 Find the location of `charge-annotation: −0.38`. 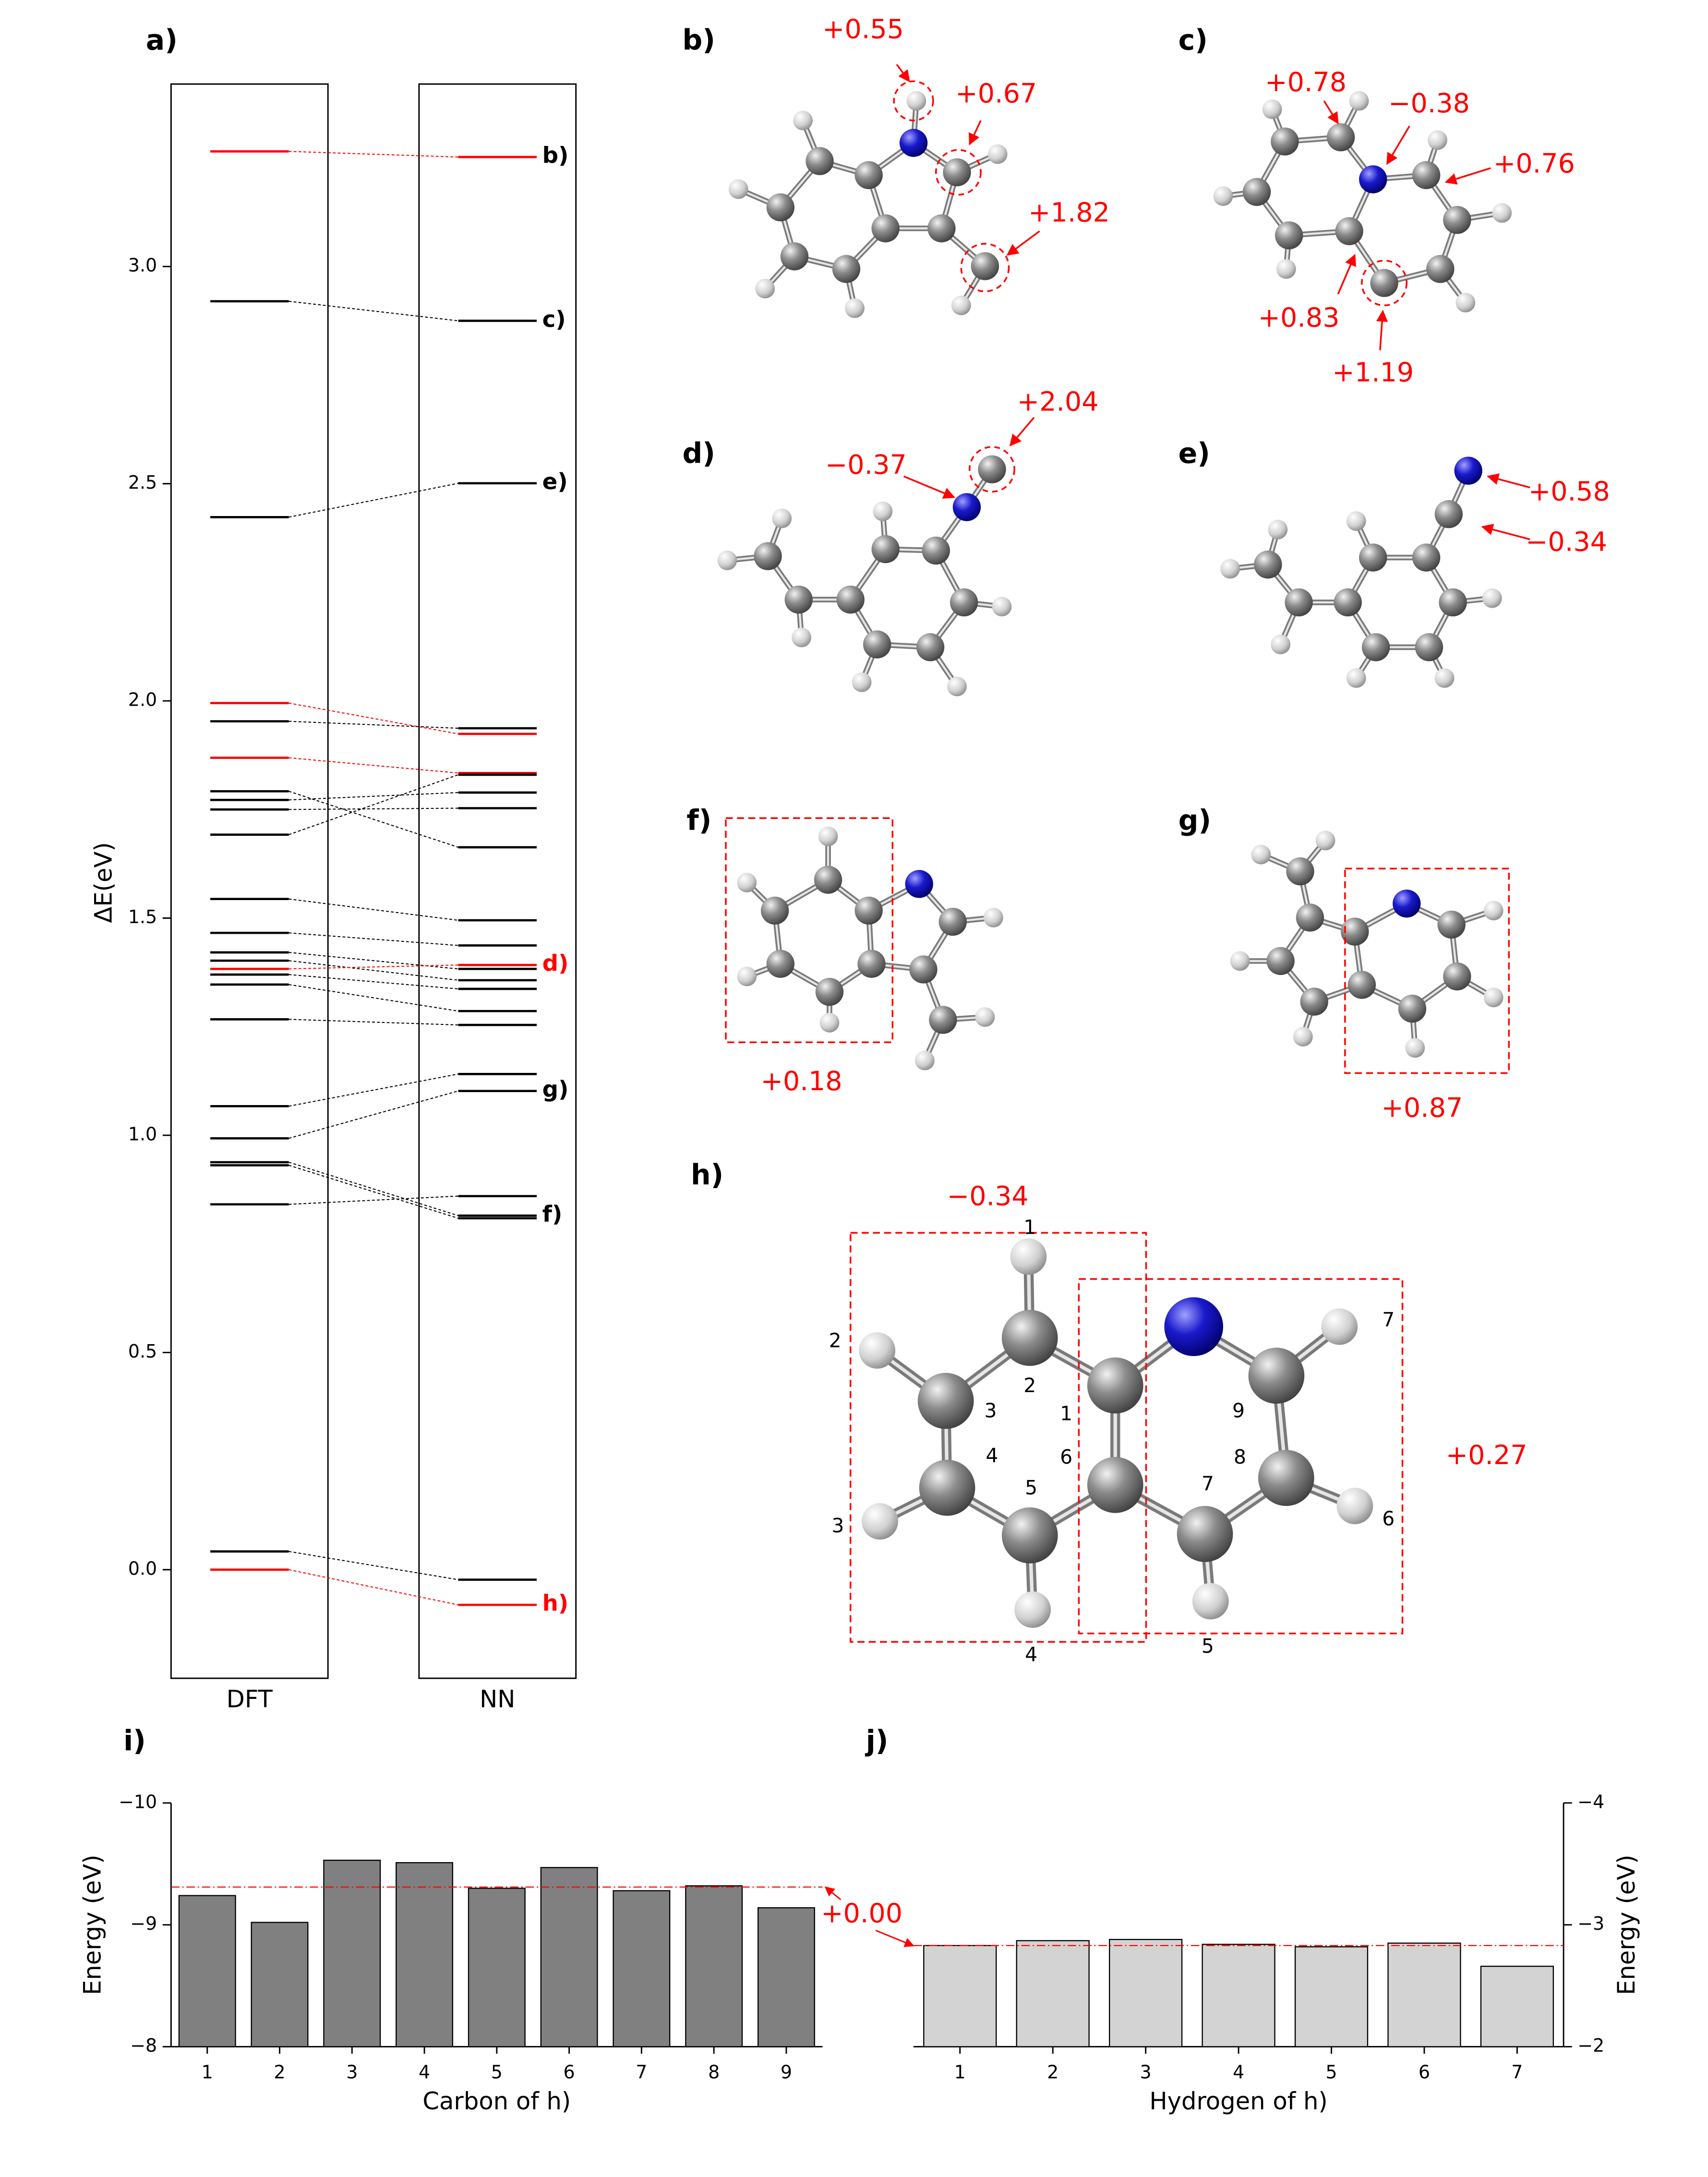

charge-annotation: −0.38 is located at coordinates (1429, 103).